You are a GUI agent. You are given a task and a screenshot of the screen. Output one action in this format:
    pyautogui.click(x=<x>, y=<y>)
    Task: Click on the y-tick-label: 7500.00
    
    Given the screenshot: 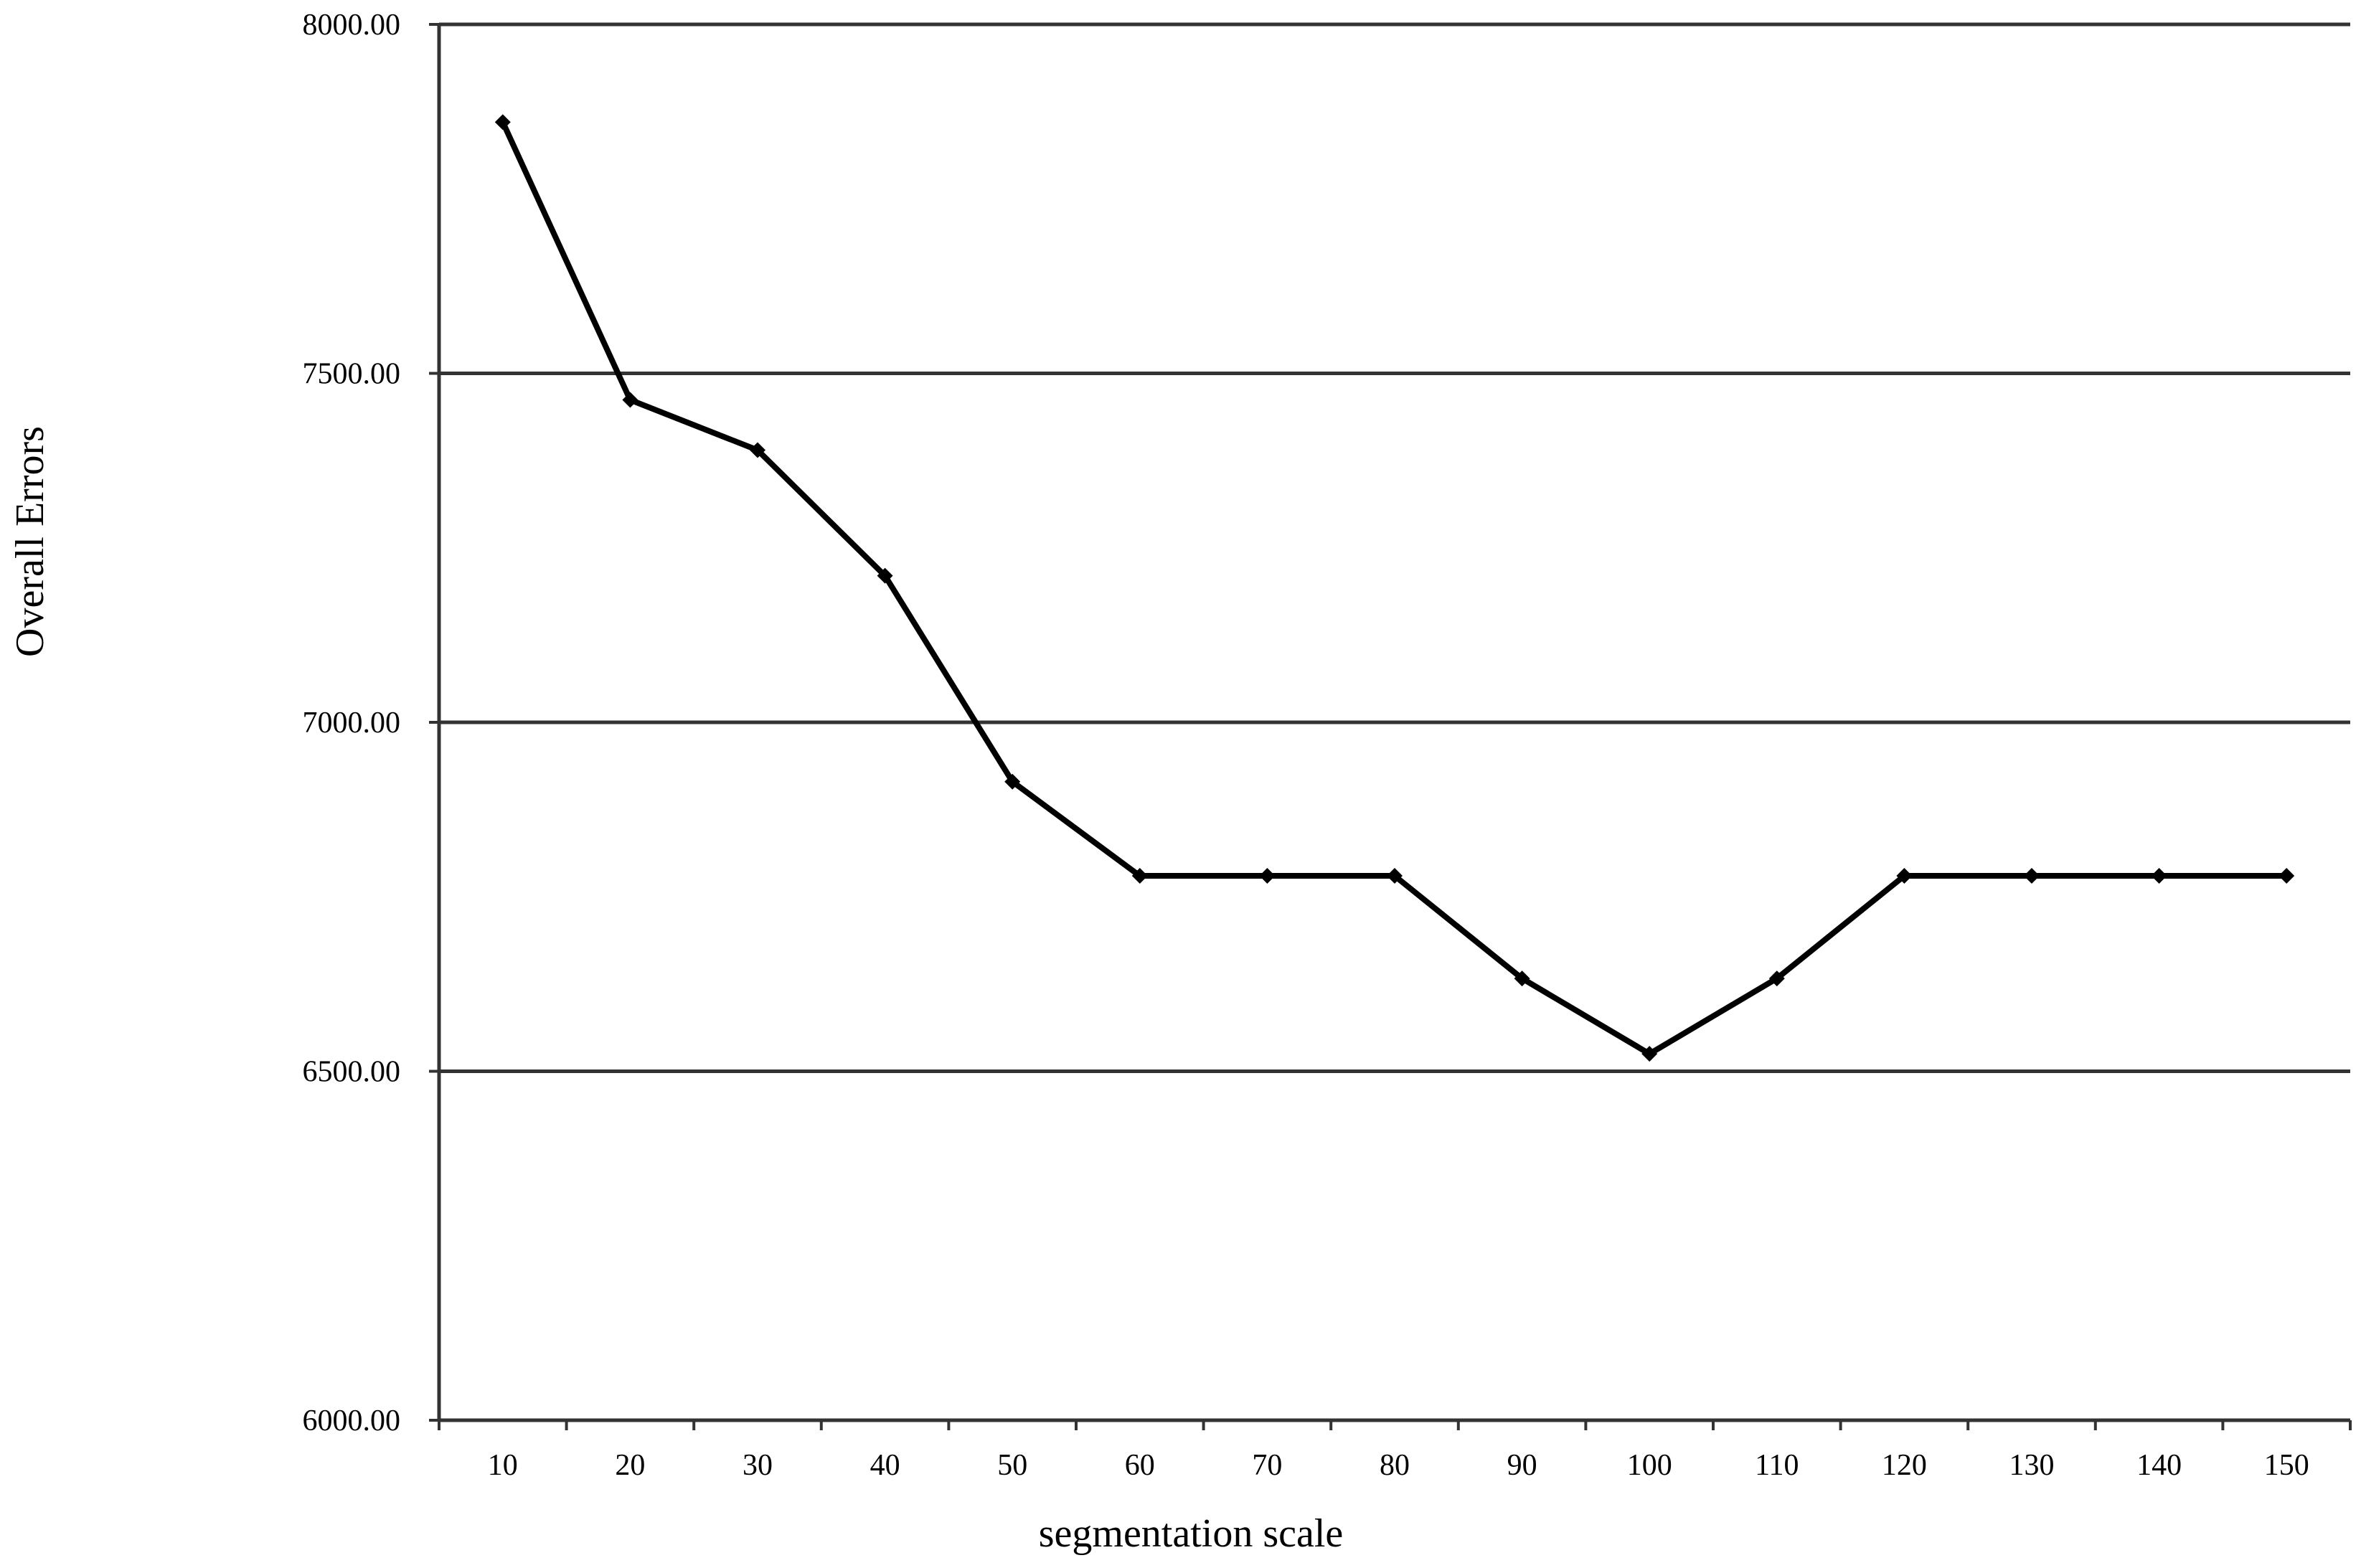 What is the action you would take?
    pyautogui.click(x=352, y=374)
    